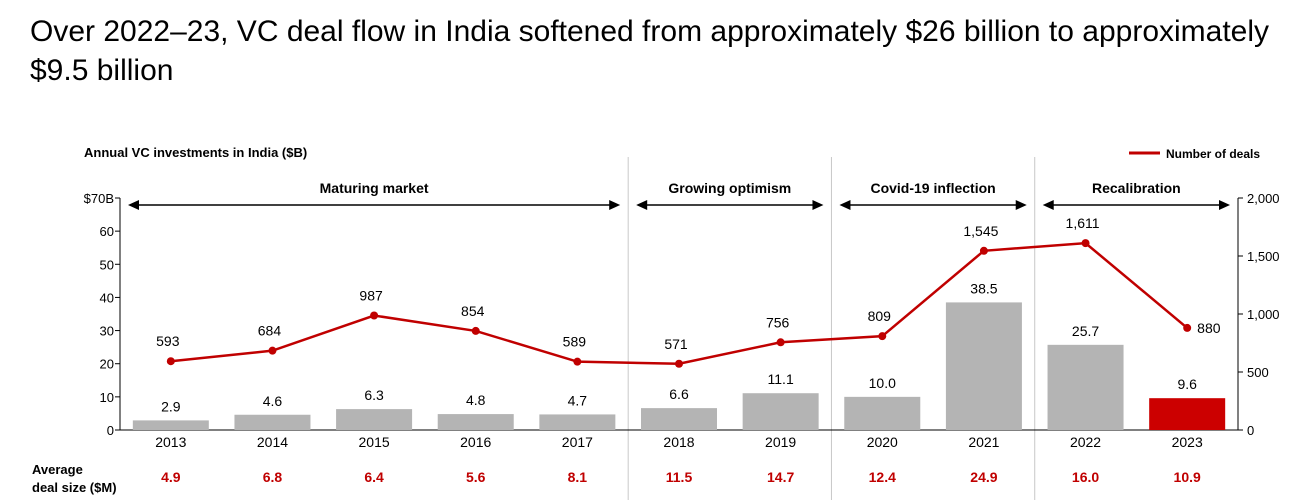 The width and height of the screenshot is (1305, 500). What do you see at coordinates (374, 419) in the screenshot?
I see `bar-2015` at bounding box center [374, 419].